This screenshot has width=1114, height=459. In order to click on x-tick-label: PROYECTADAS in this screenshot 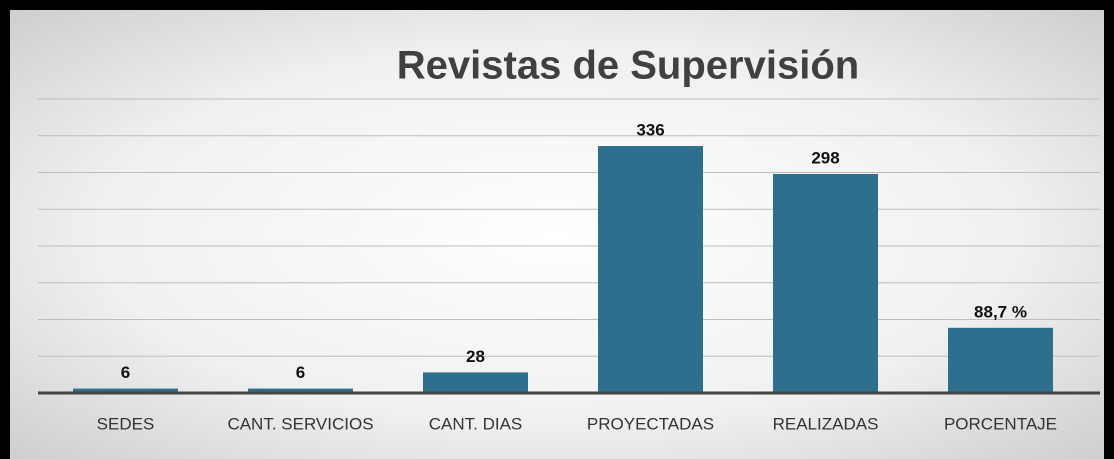, I will do `click(650, 423)`.